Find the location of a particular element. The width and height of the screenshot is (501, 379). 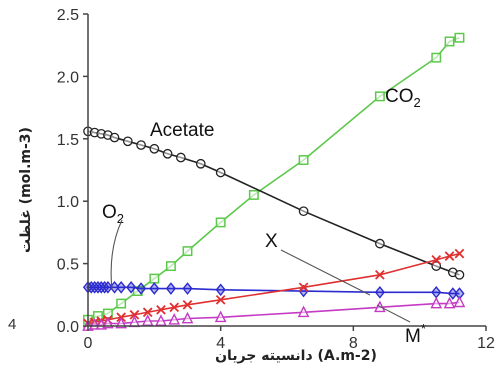

series-line-x is located at coordinates (273, 288).